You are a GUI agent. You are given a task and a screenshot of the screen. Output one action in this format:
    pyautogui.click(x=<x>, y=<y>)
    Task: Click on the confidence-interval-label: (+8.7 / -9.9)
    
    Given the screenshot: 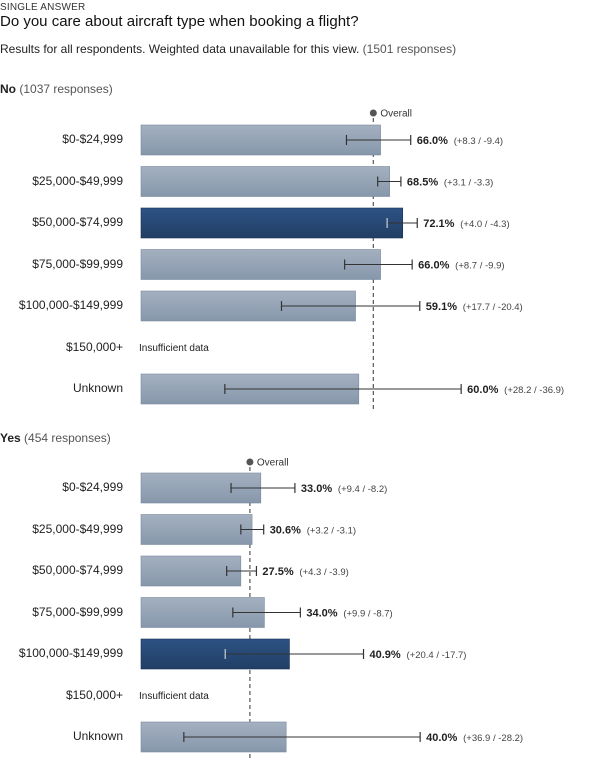 What is the action you would take?
    pyautogui.click(x=479, y=266)
    